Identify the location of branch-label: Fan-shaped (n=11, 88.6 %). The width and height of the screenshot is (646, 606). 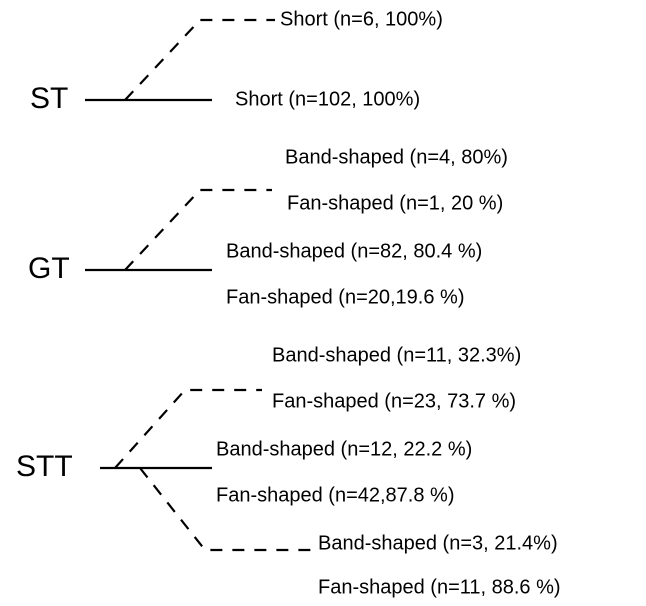
(439, 587).